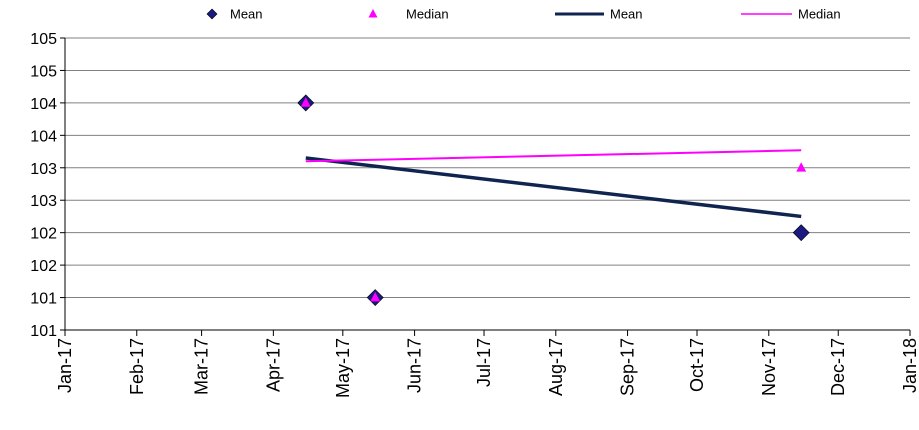 This screenshot has height=430, width=919. I want to click on mean-point, so click(801, 233).